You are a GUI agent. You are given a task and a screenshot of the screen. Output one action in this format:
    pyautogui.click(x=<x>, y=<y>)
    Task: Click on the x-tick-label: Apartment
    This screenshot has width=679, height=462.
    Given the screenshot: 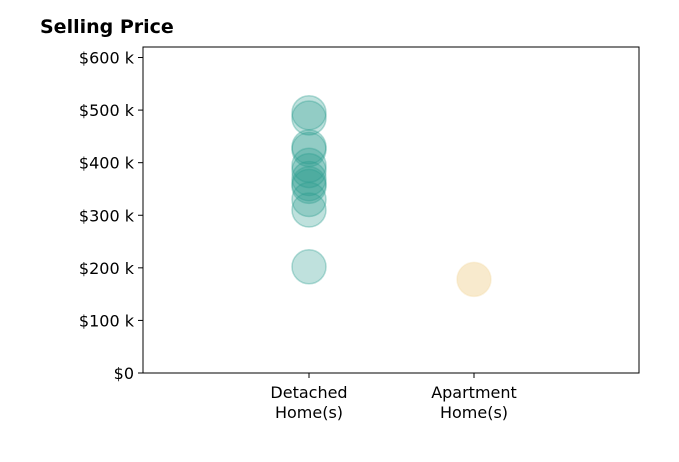 What is the action you would take?
    pyautogui.click(x=474, y=392)
    